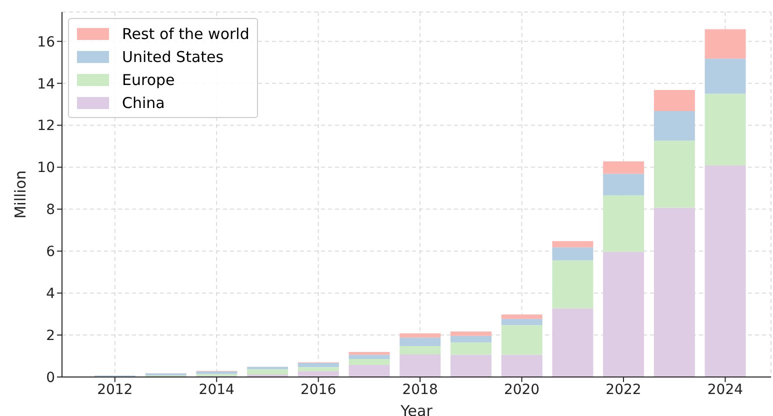  I want to click on legend-label: United States, so click(173, 57).